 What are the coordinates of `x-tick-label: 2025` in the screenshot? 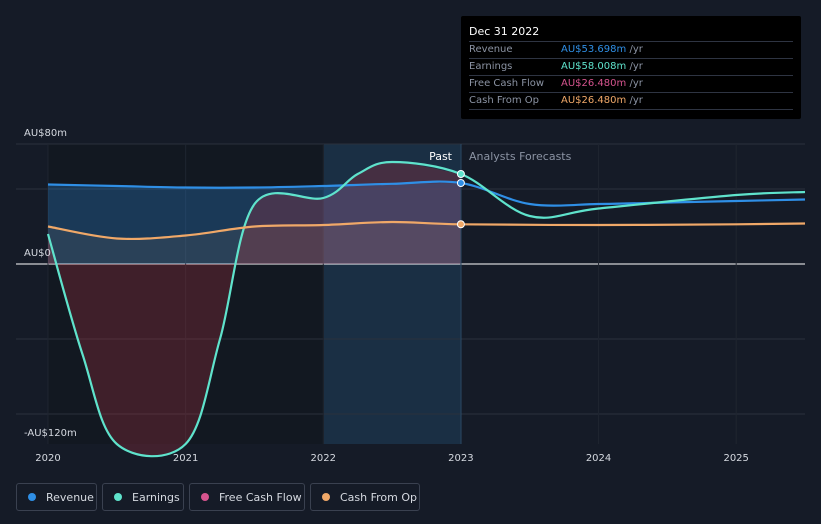 It's located at (735, 458).